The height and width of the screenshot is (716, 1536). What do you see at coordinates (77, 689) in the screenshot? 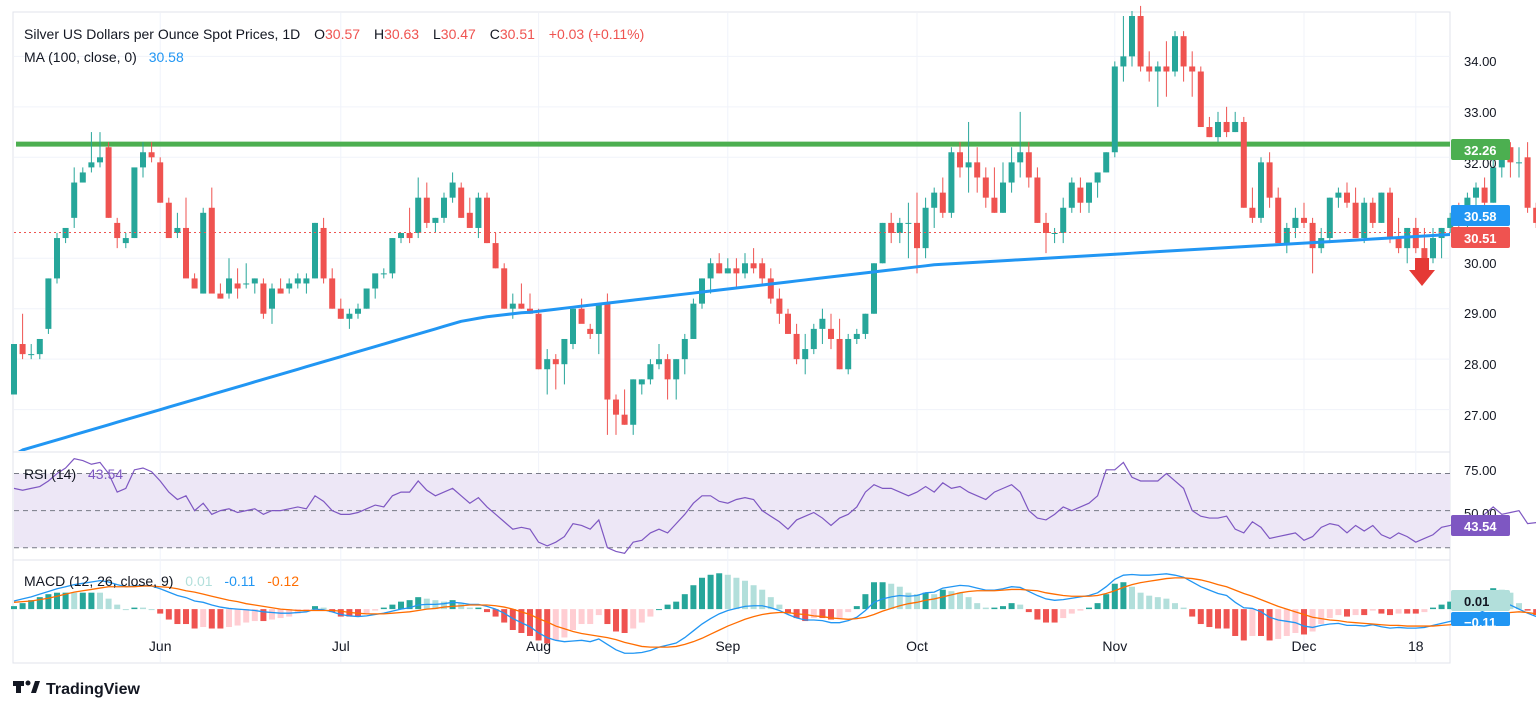
I see `tradingview-brand: TradingView` at bounding box center [77, 689].